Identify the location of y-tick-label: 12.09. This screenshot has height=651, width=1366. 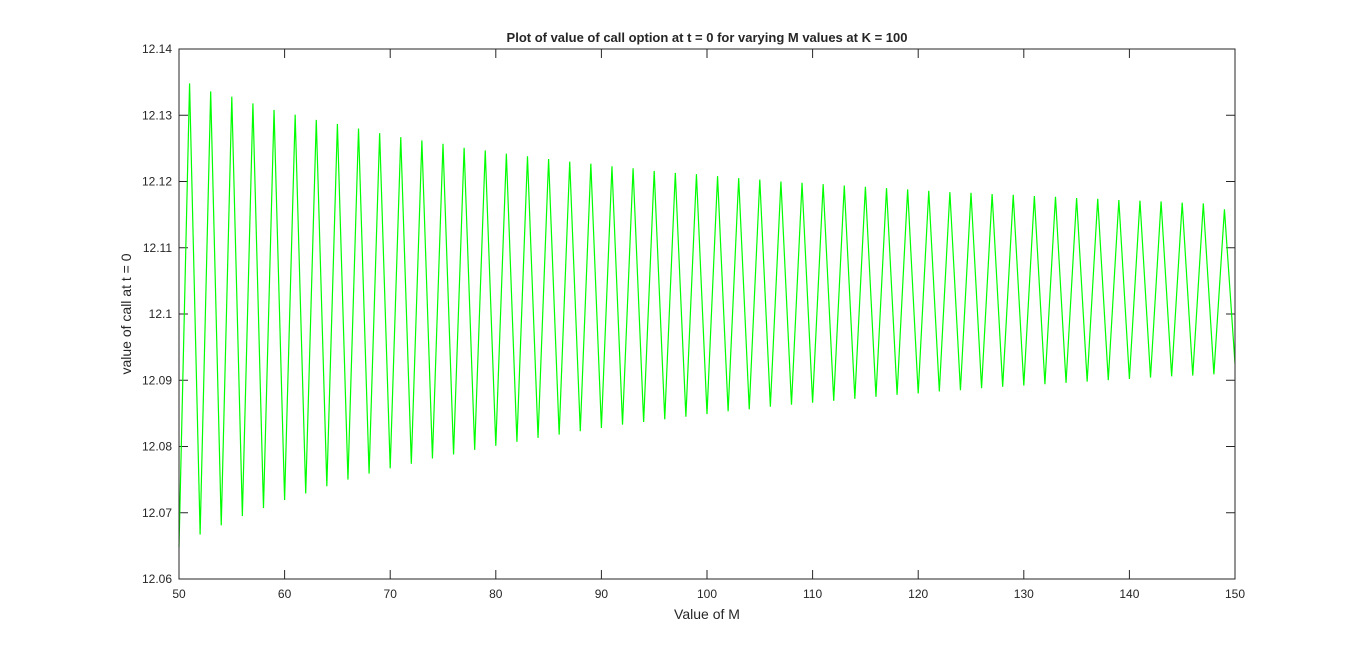
(157, 380).